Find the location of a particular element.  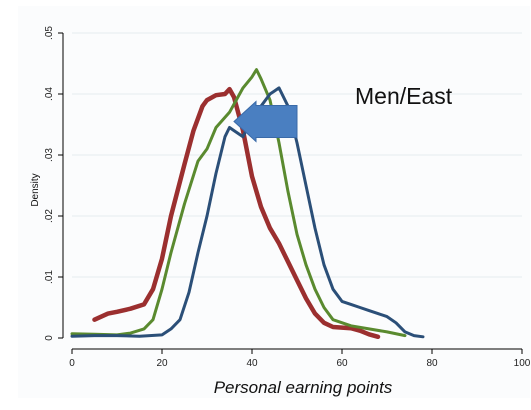

x-tick-label: 80 is located at coordinates (432, 363).